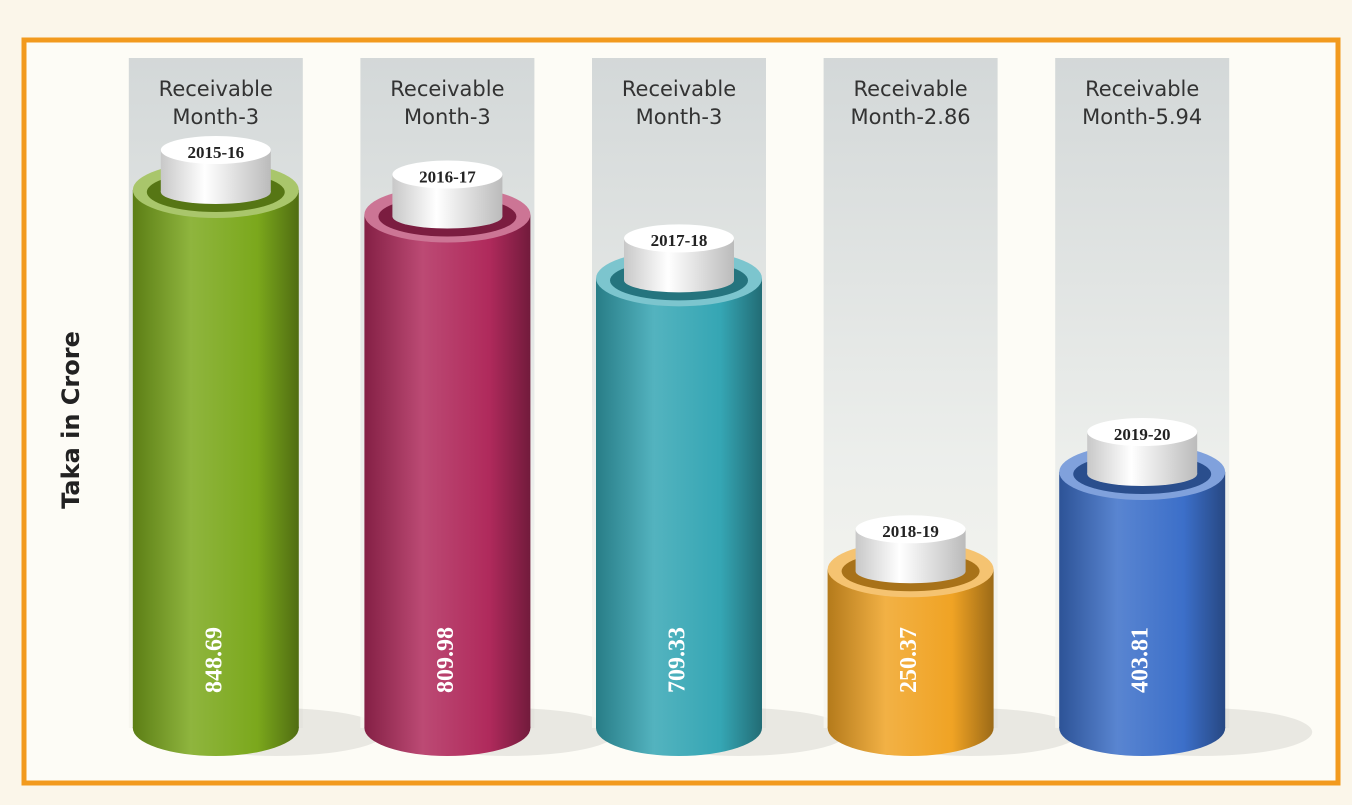  What do you see at coordinates (678, 660) in the screenshot?
I see `value-label: 709.33` at bounding box center [678, 660].